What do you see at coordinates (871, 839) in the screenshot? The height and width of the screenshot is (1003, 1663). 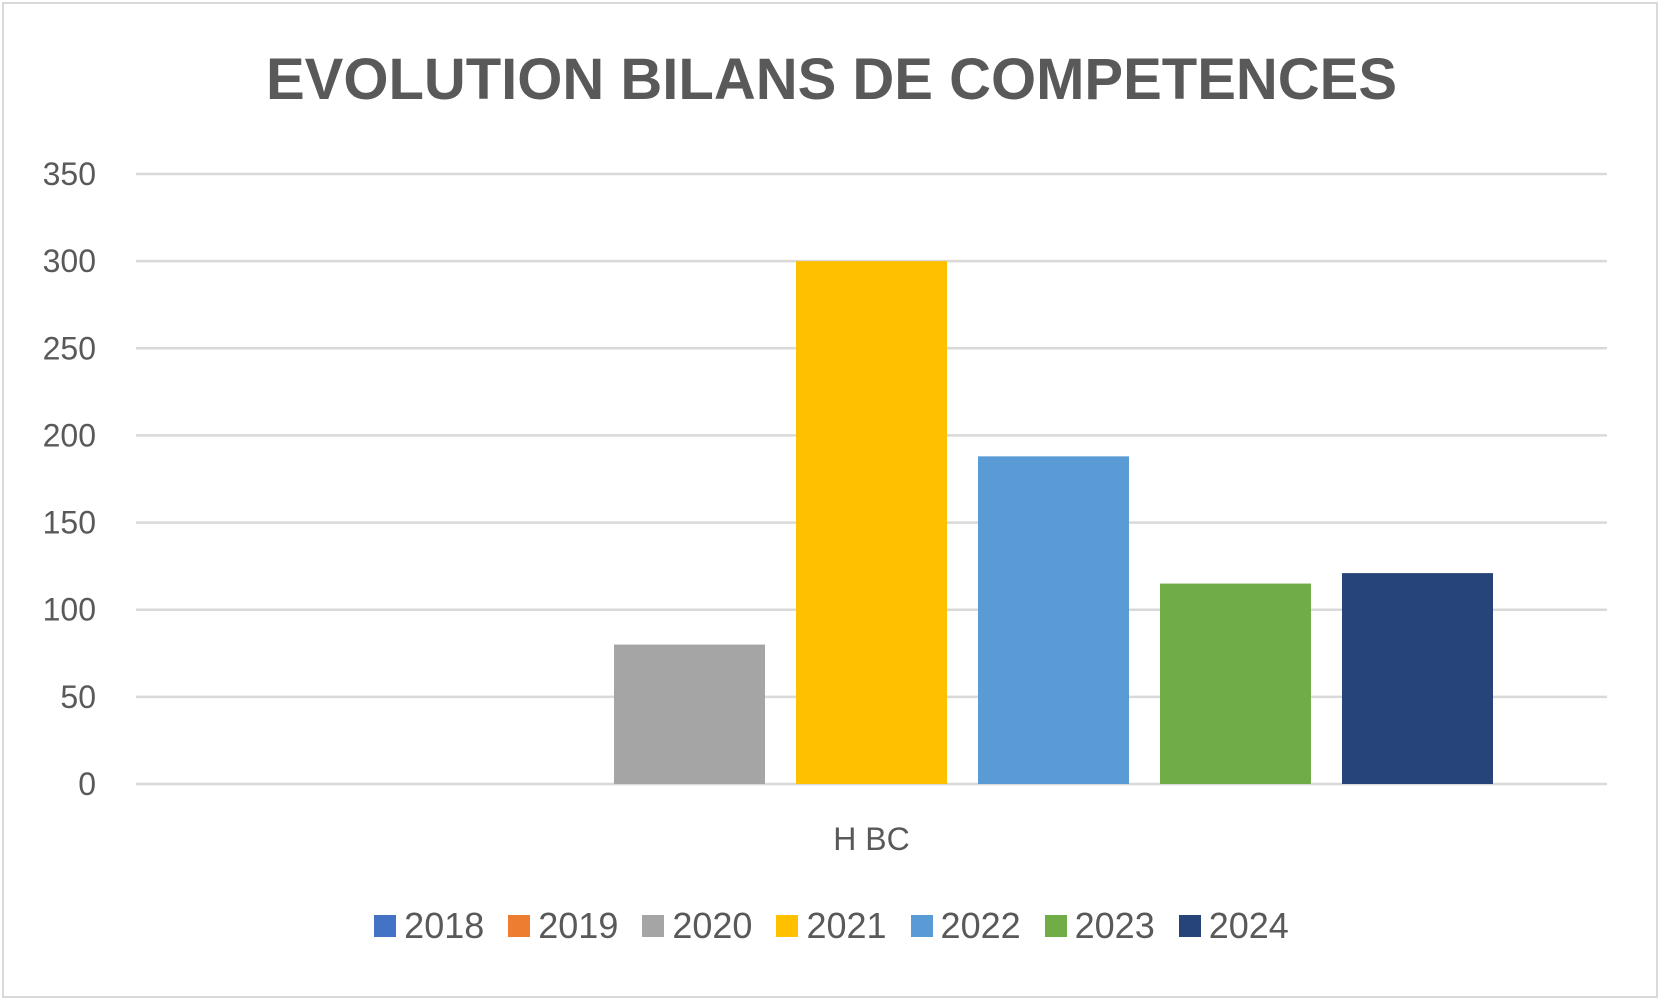 I see `category-label: H BC` at bounding box center [871, 839].